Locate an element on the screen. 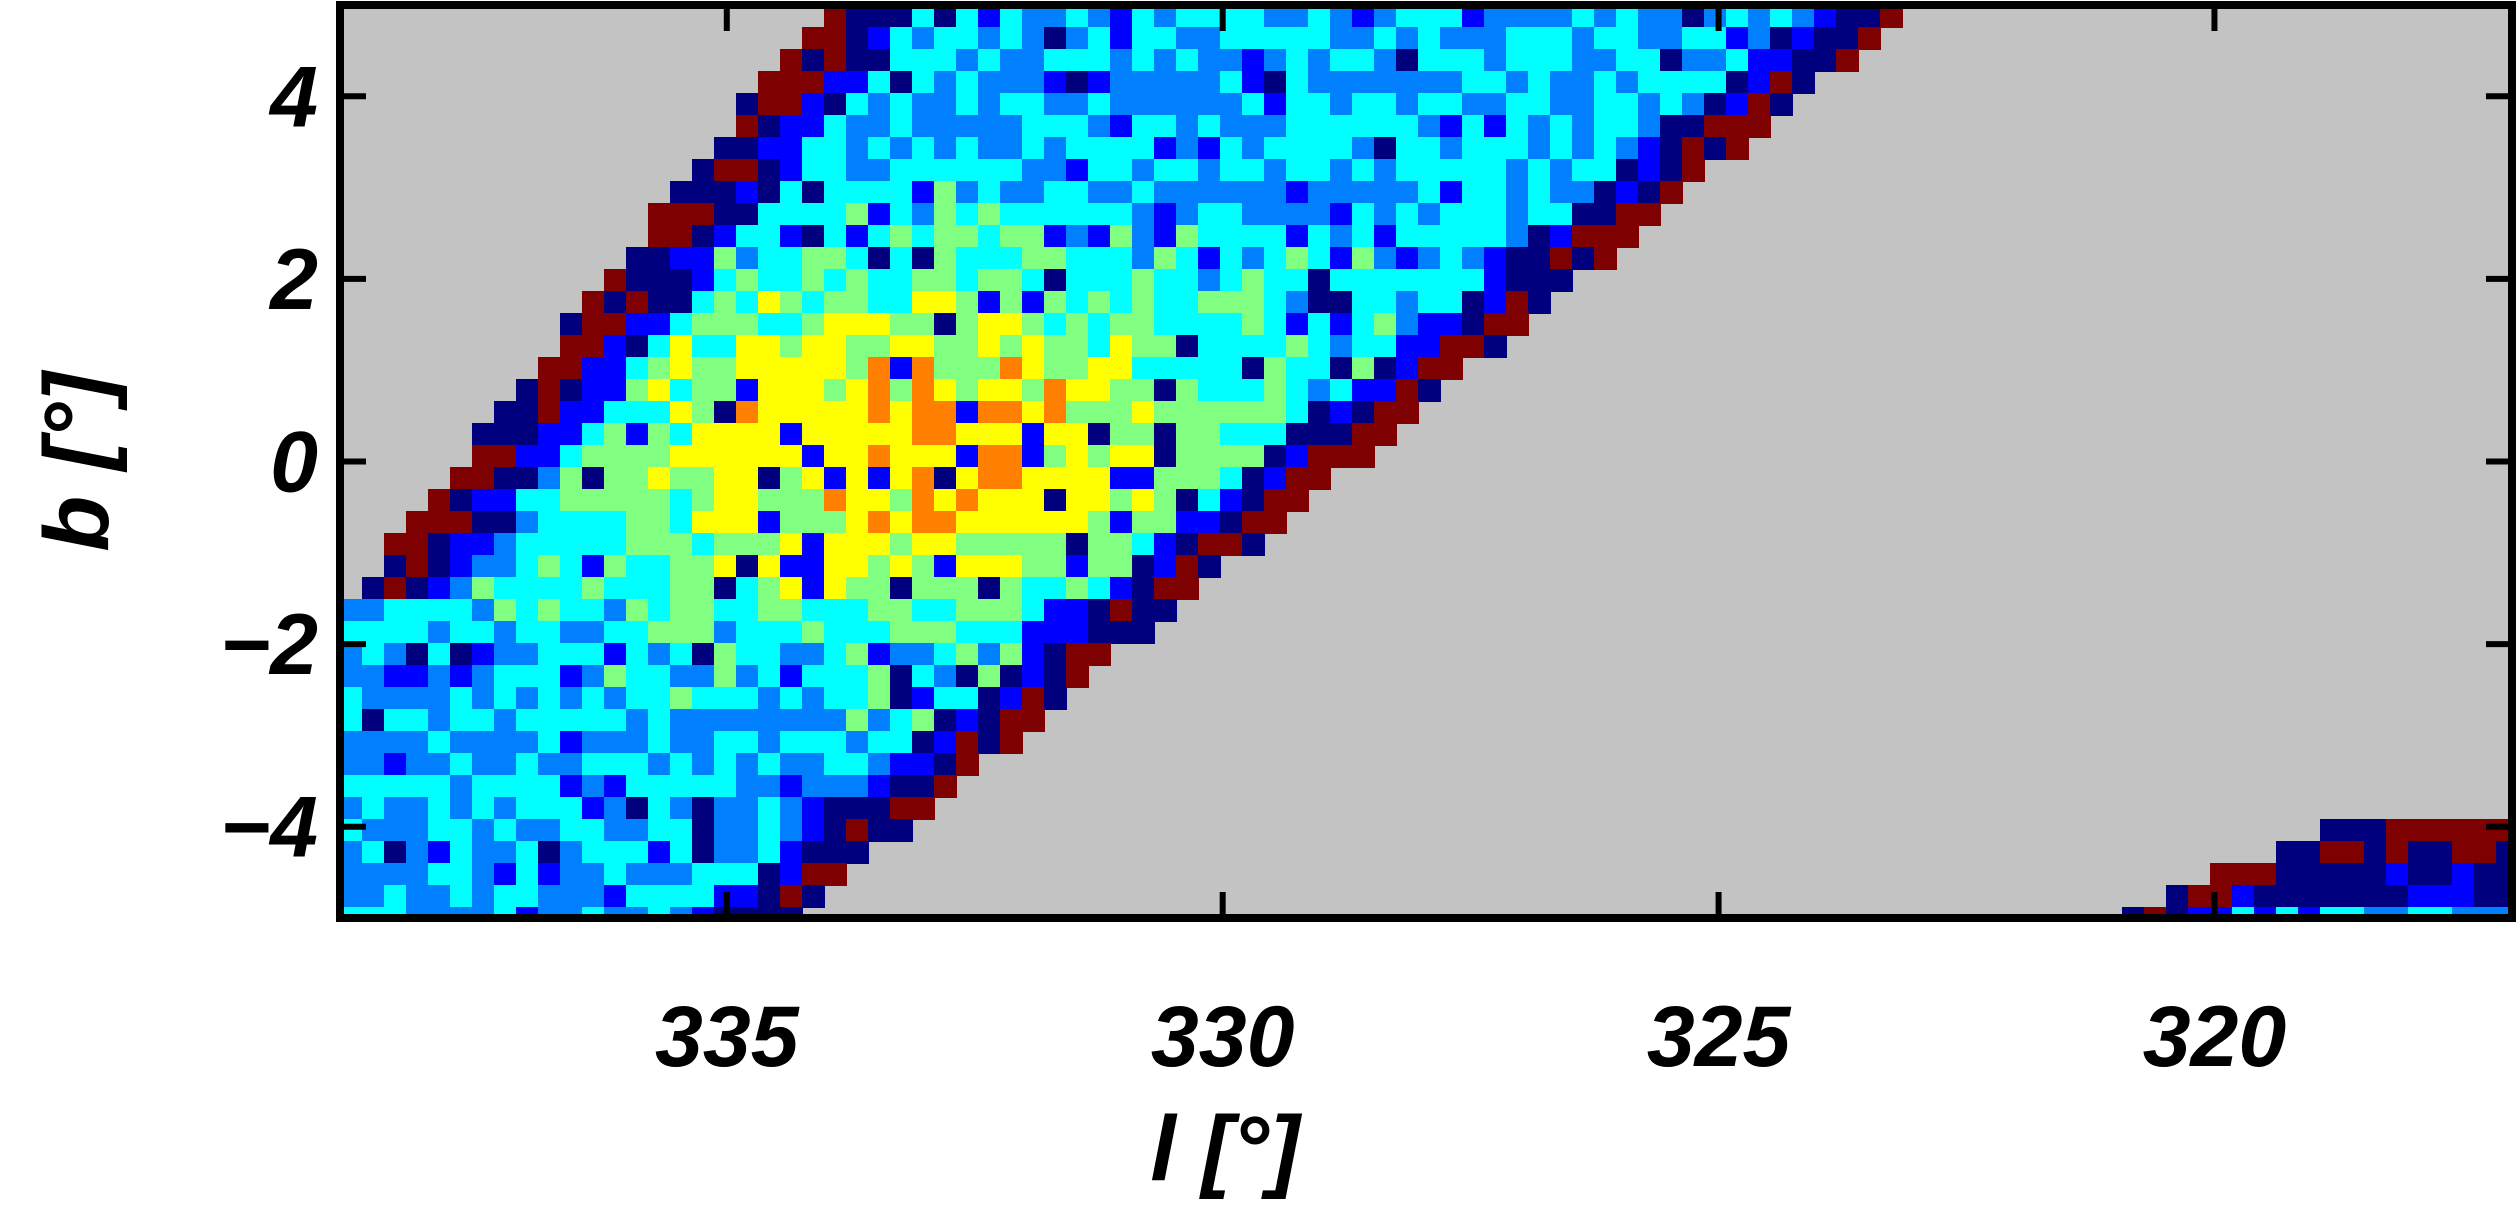 The image size is (2516, 1209). y-tick-label: 2 is located at coordinates (293, 280).